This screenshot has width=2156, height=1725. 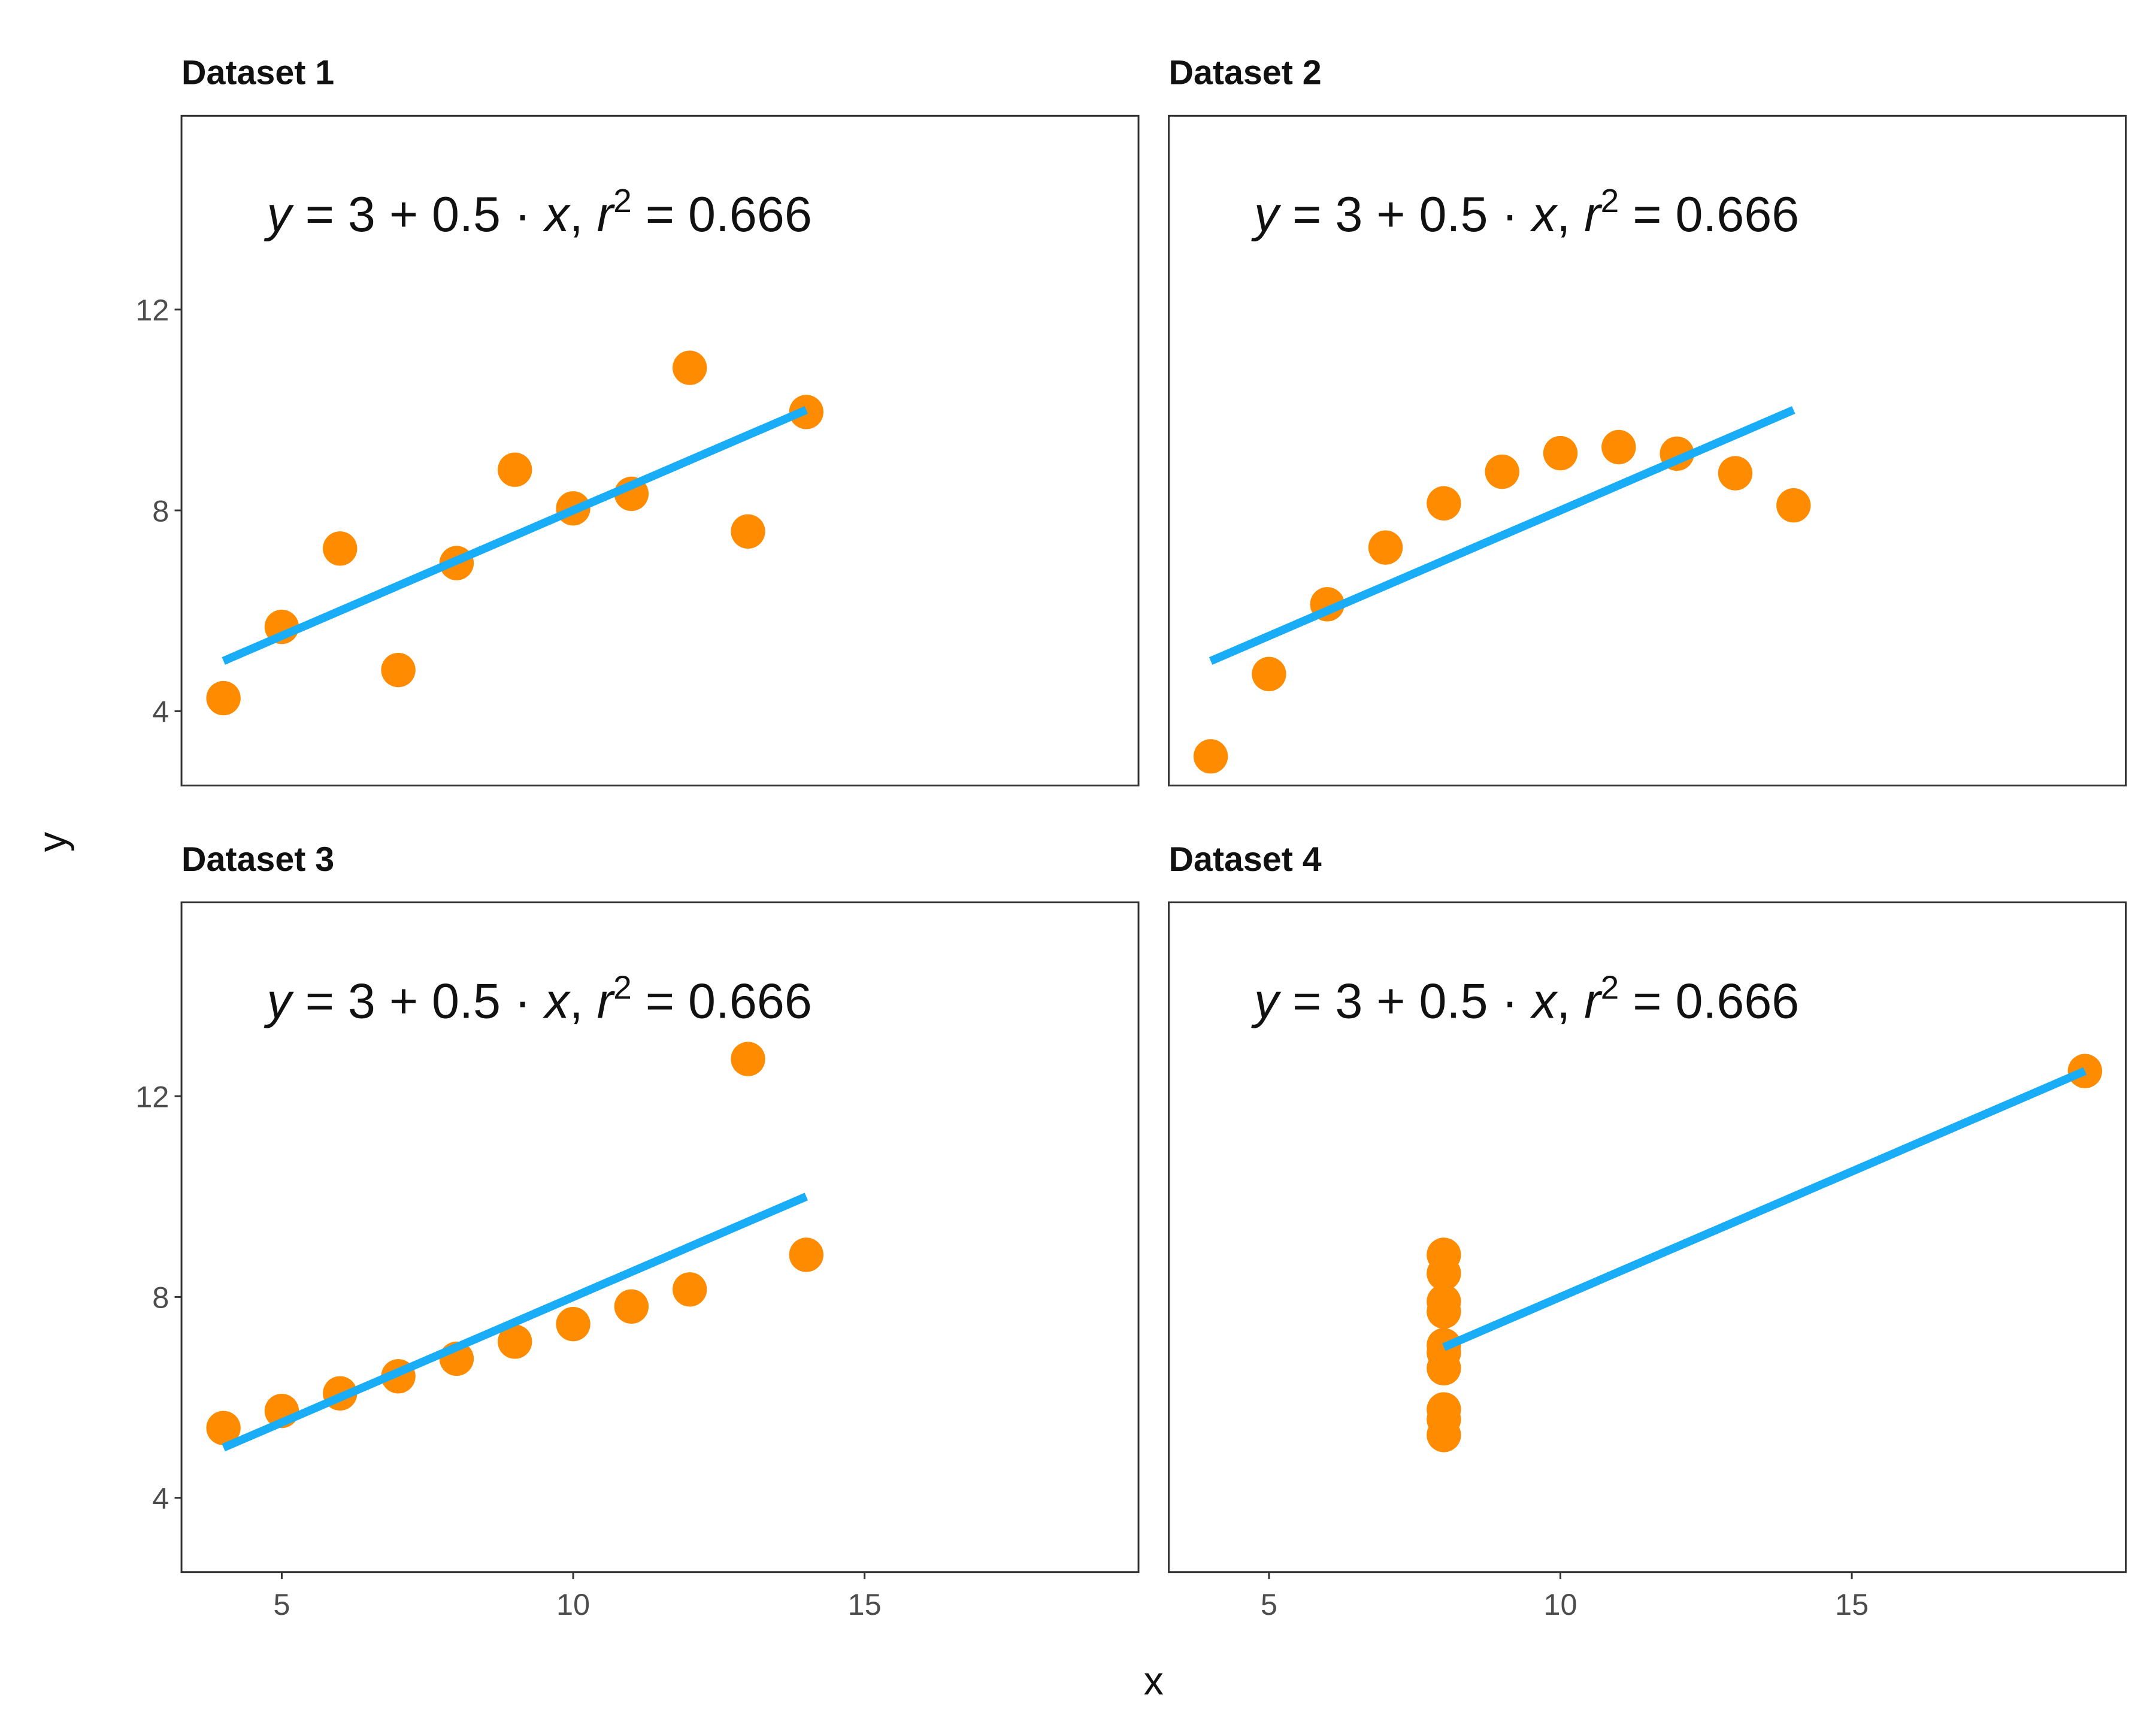 I want to click on panel-title: Dataset 3, so click(x=258, y=859).